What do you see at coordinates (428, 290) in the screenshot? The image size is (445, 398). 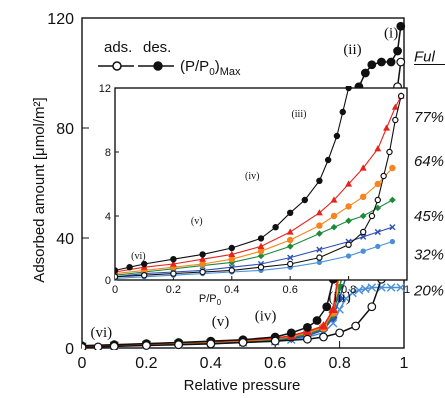 I see `fill-fraction-label: 20%` at bounding box center [428, 290].